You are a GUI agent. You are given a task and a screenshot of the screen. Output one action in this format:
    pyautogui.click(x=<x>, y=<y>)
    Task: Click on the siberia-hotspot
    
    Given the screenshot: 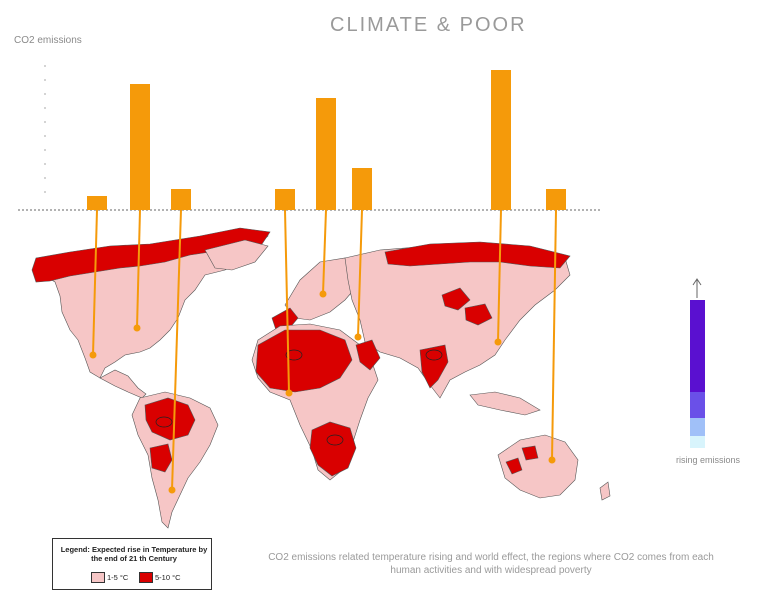 What is the action you would take?
    pyautogui.click(x=477, y=255)
    